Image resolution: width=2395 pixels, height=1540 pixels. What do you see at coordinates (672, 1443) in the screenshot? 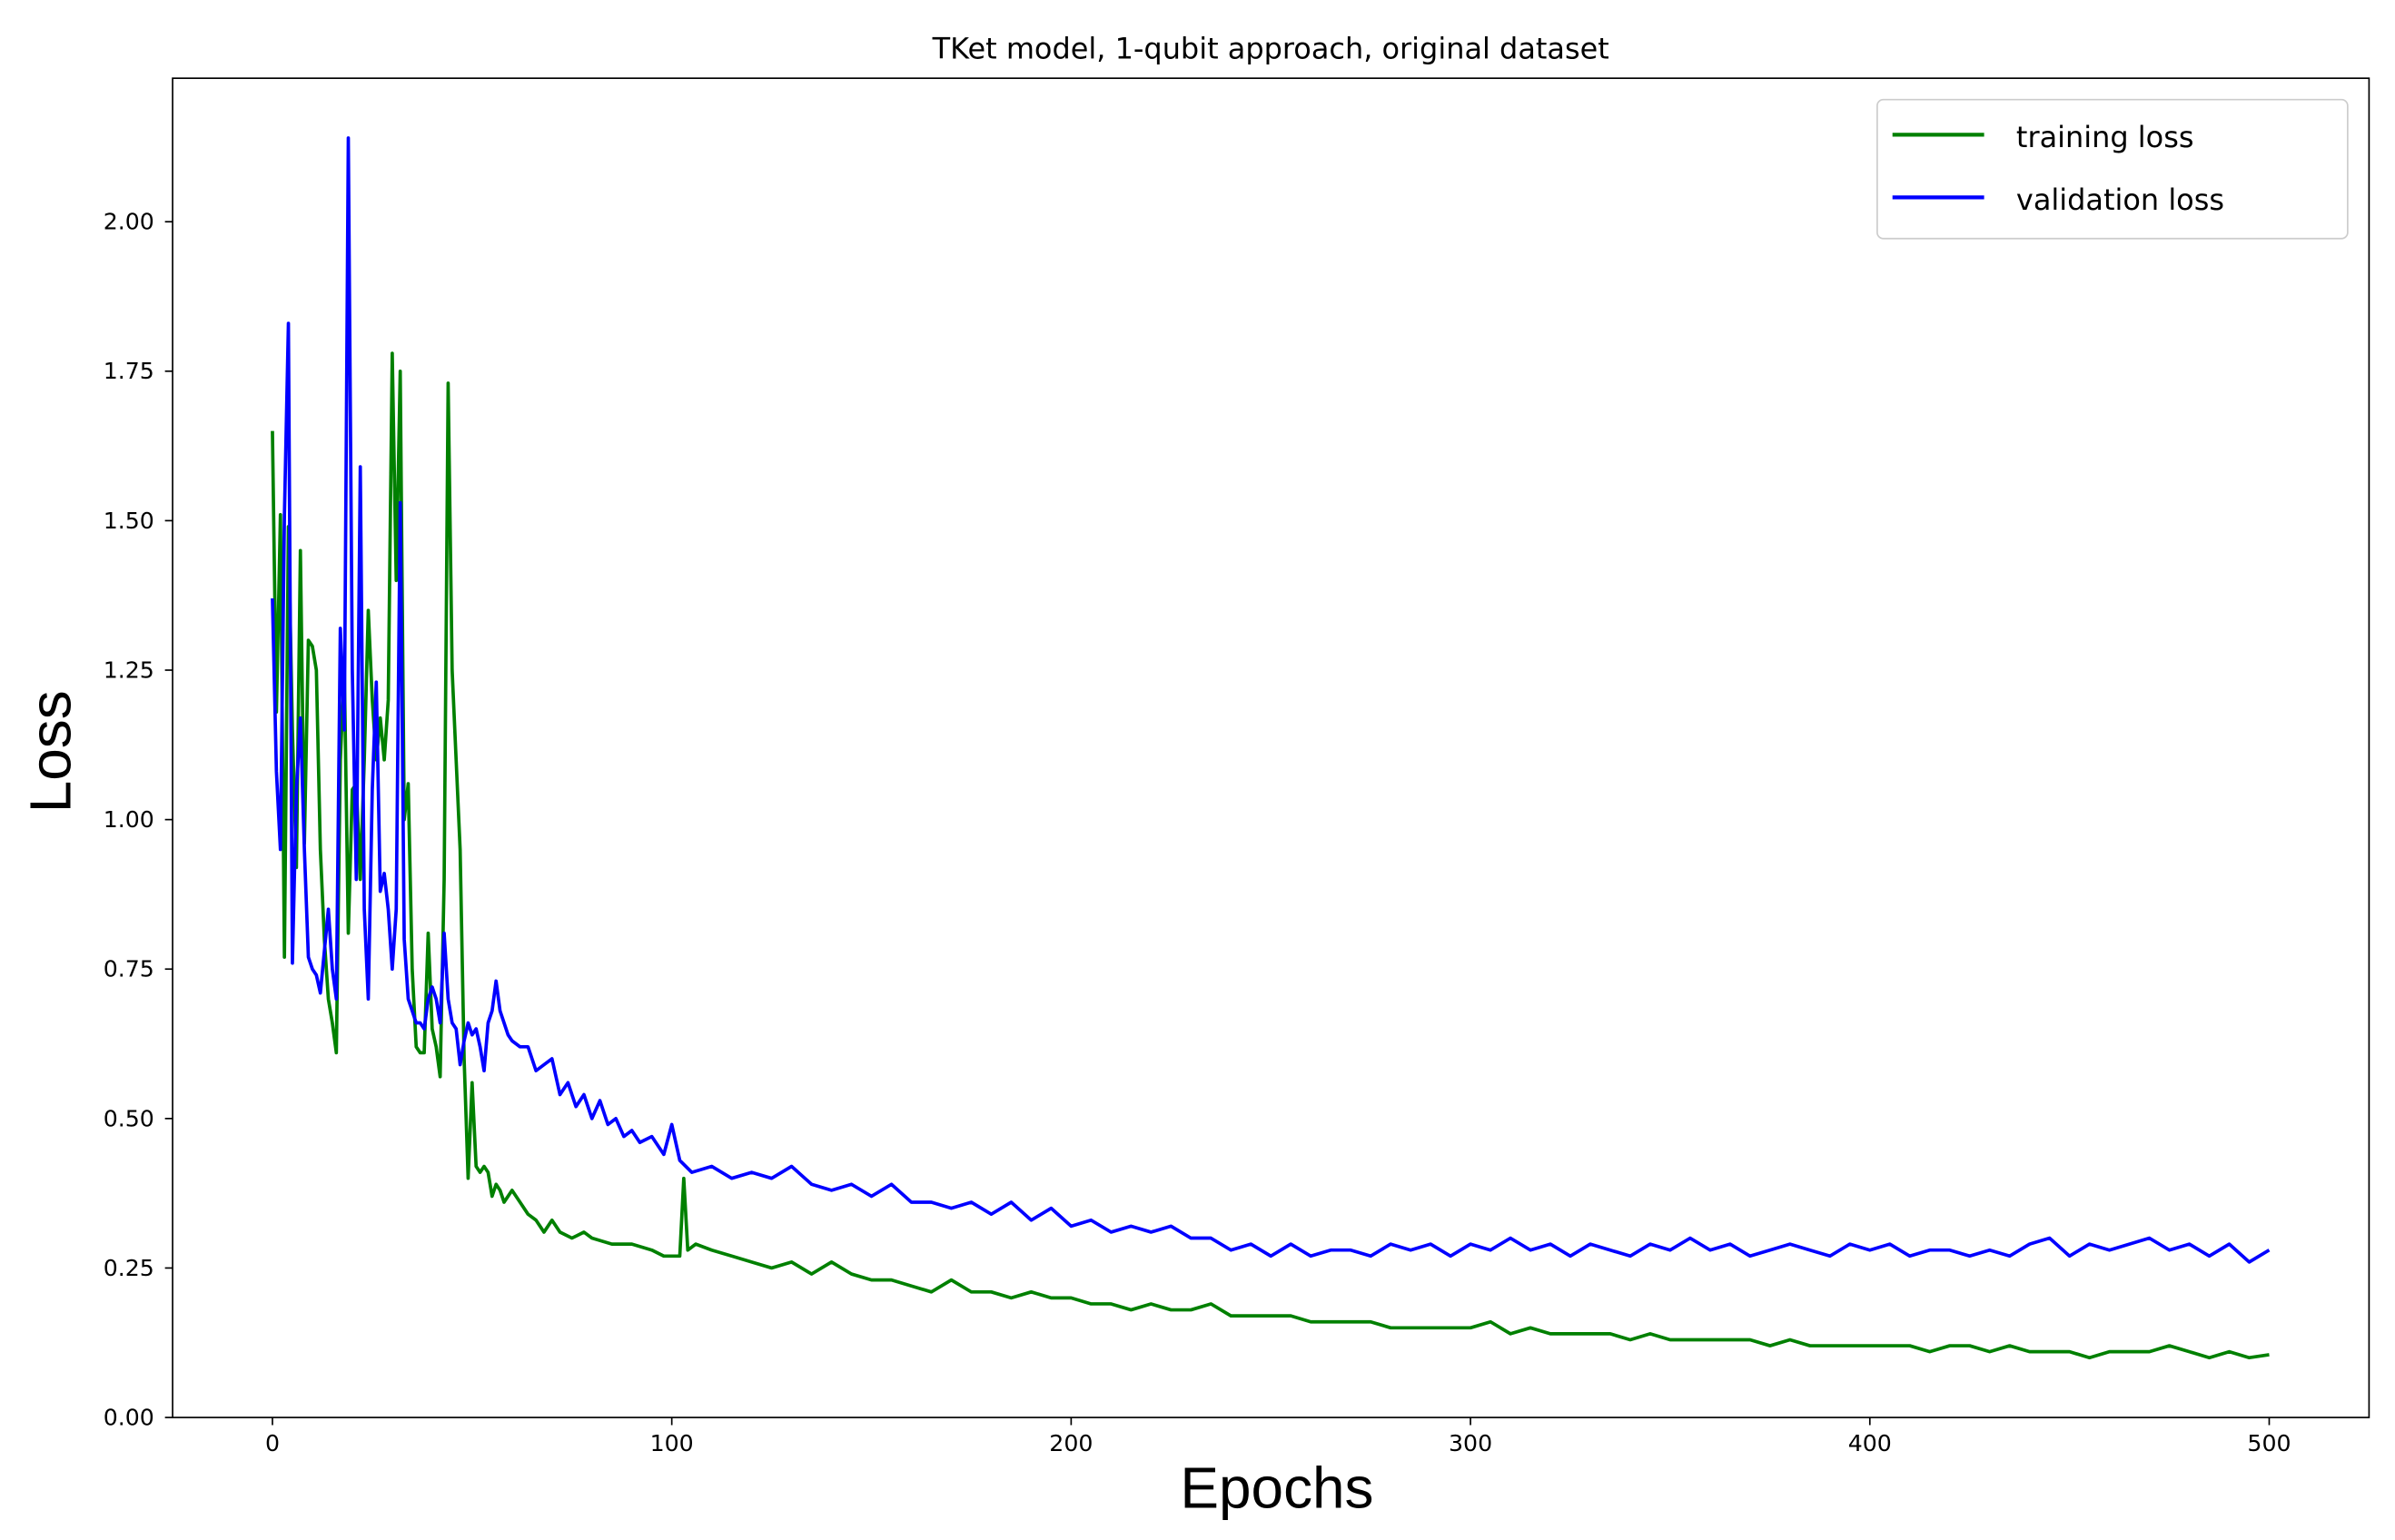
I see `x-tick-label: 100` at bounding box center [672, 1443].